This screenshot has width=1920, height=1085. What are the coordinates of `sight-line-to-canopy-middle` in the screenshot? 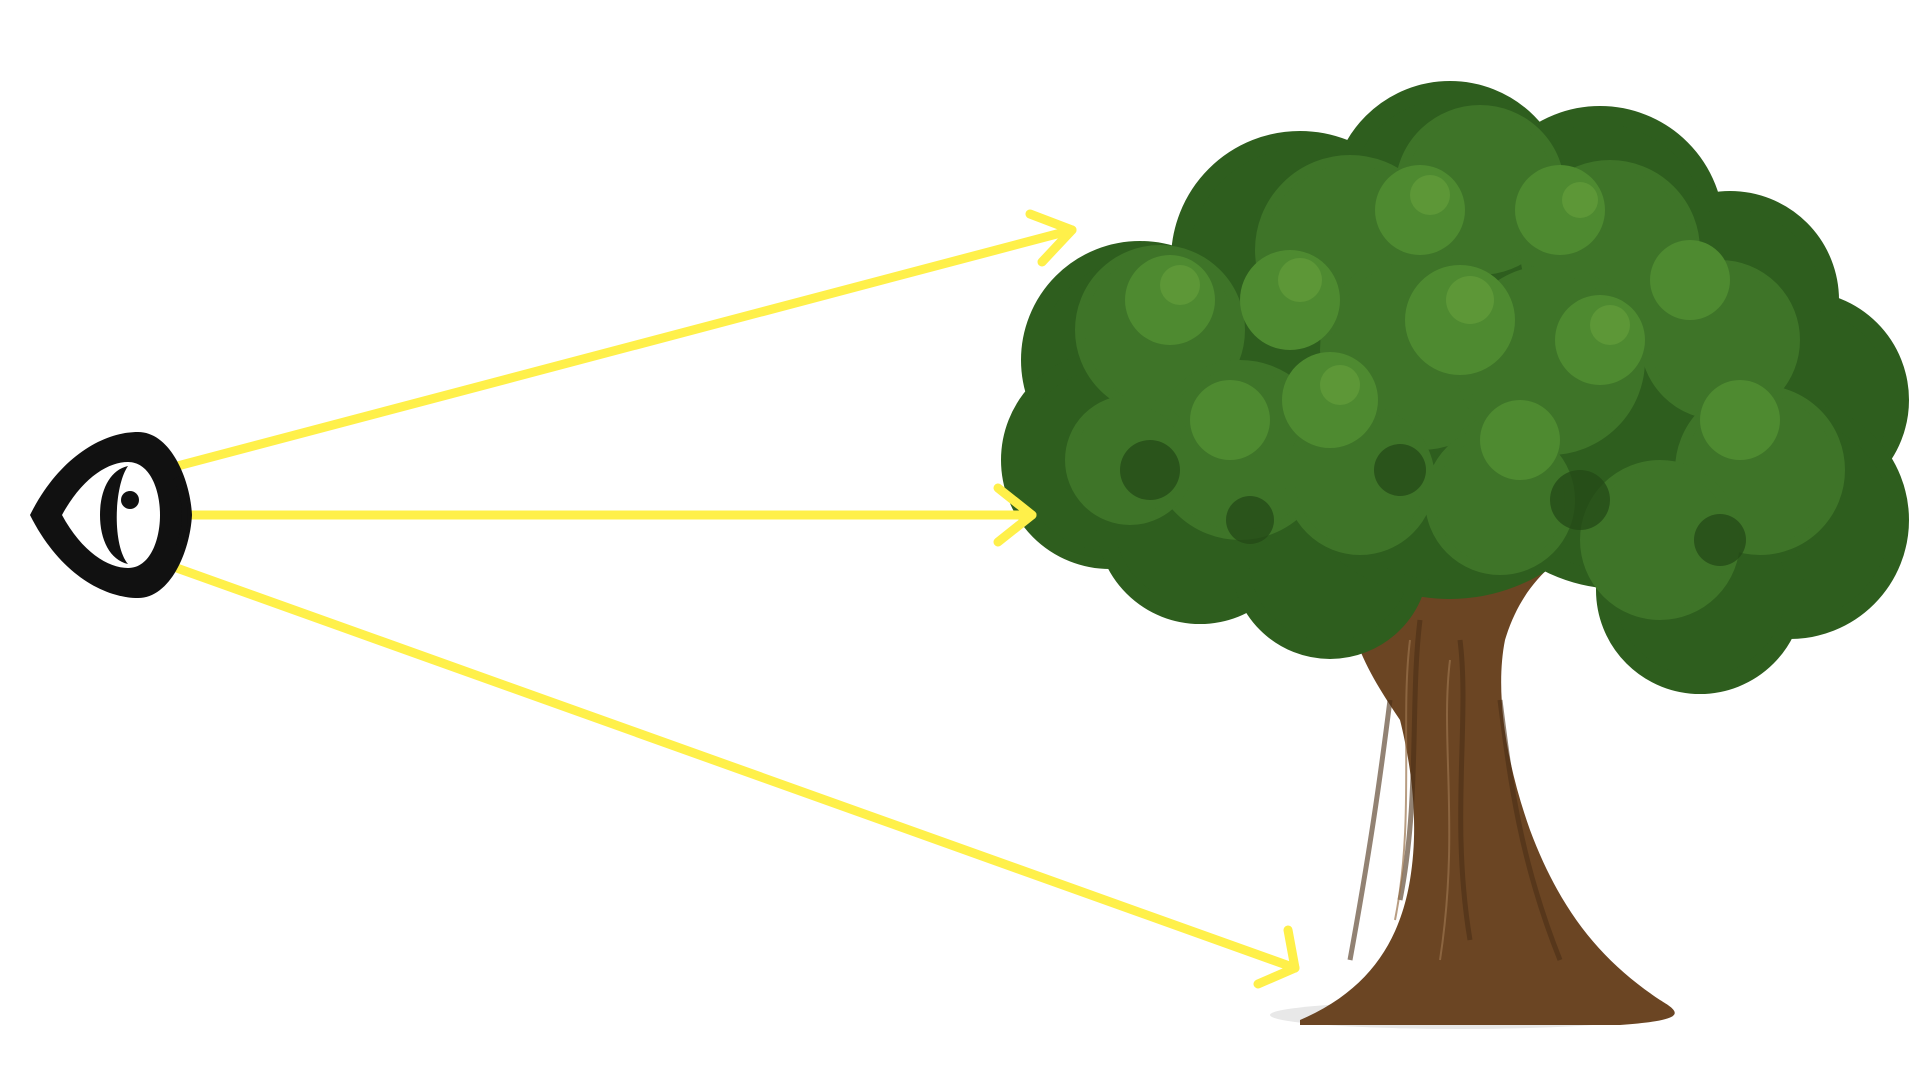 It's located at (583, 515).